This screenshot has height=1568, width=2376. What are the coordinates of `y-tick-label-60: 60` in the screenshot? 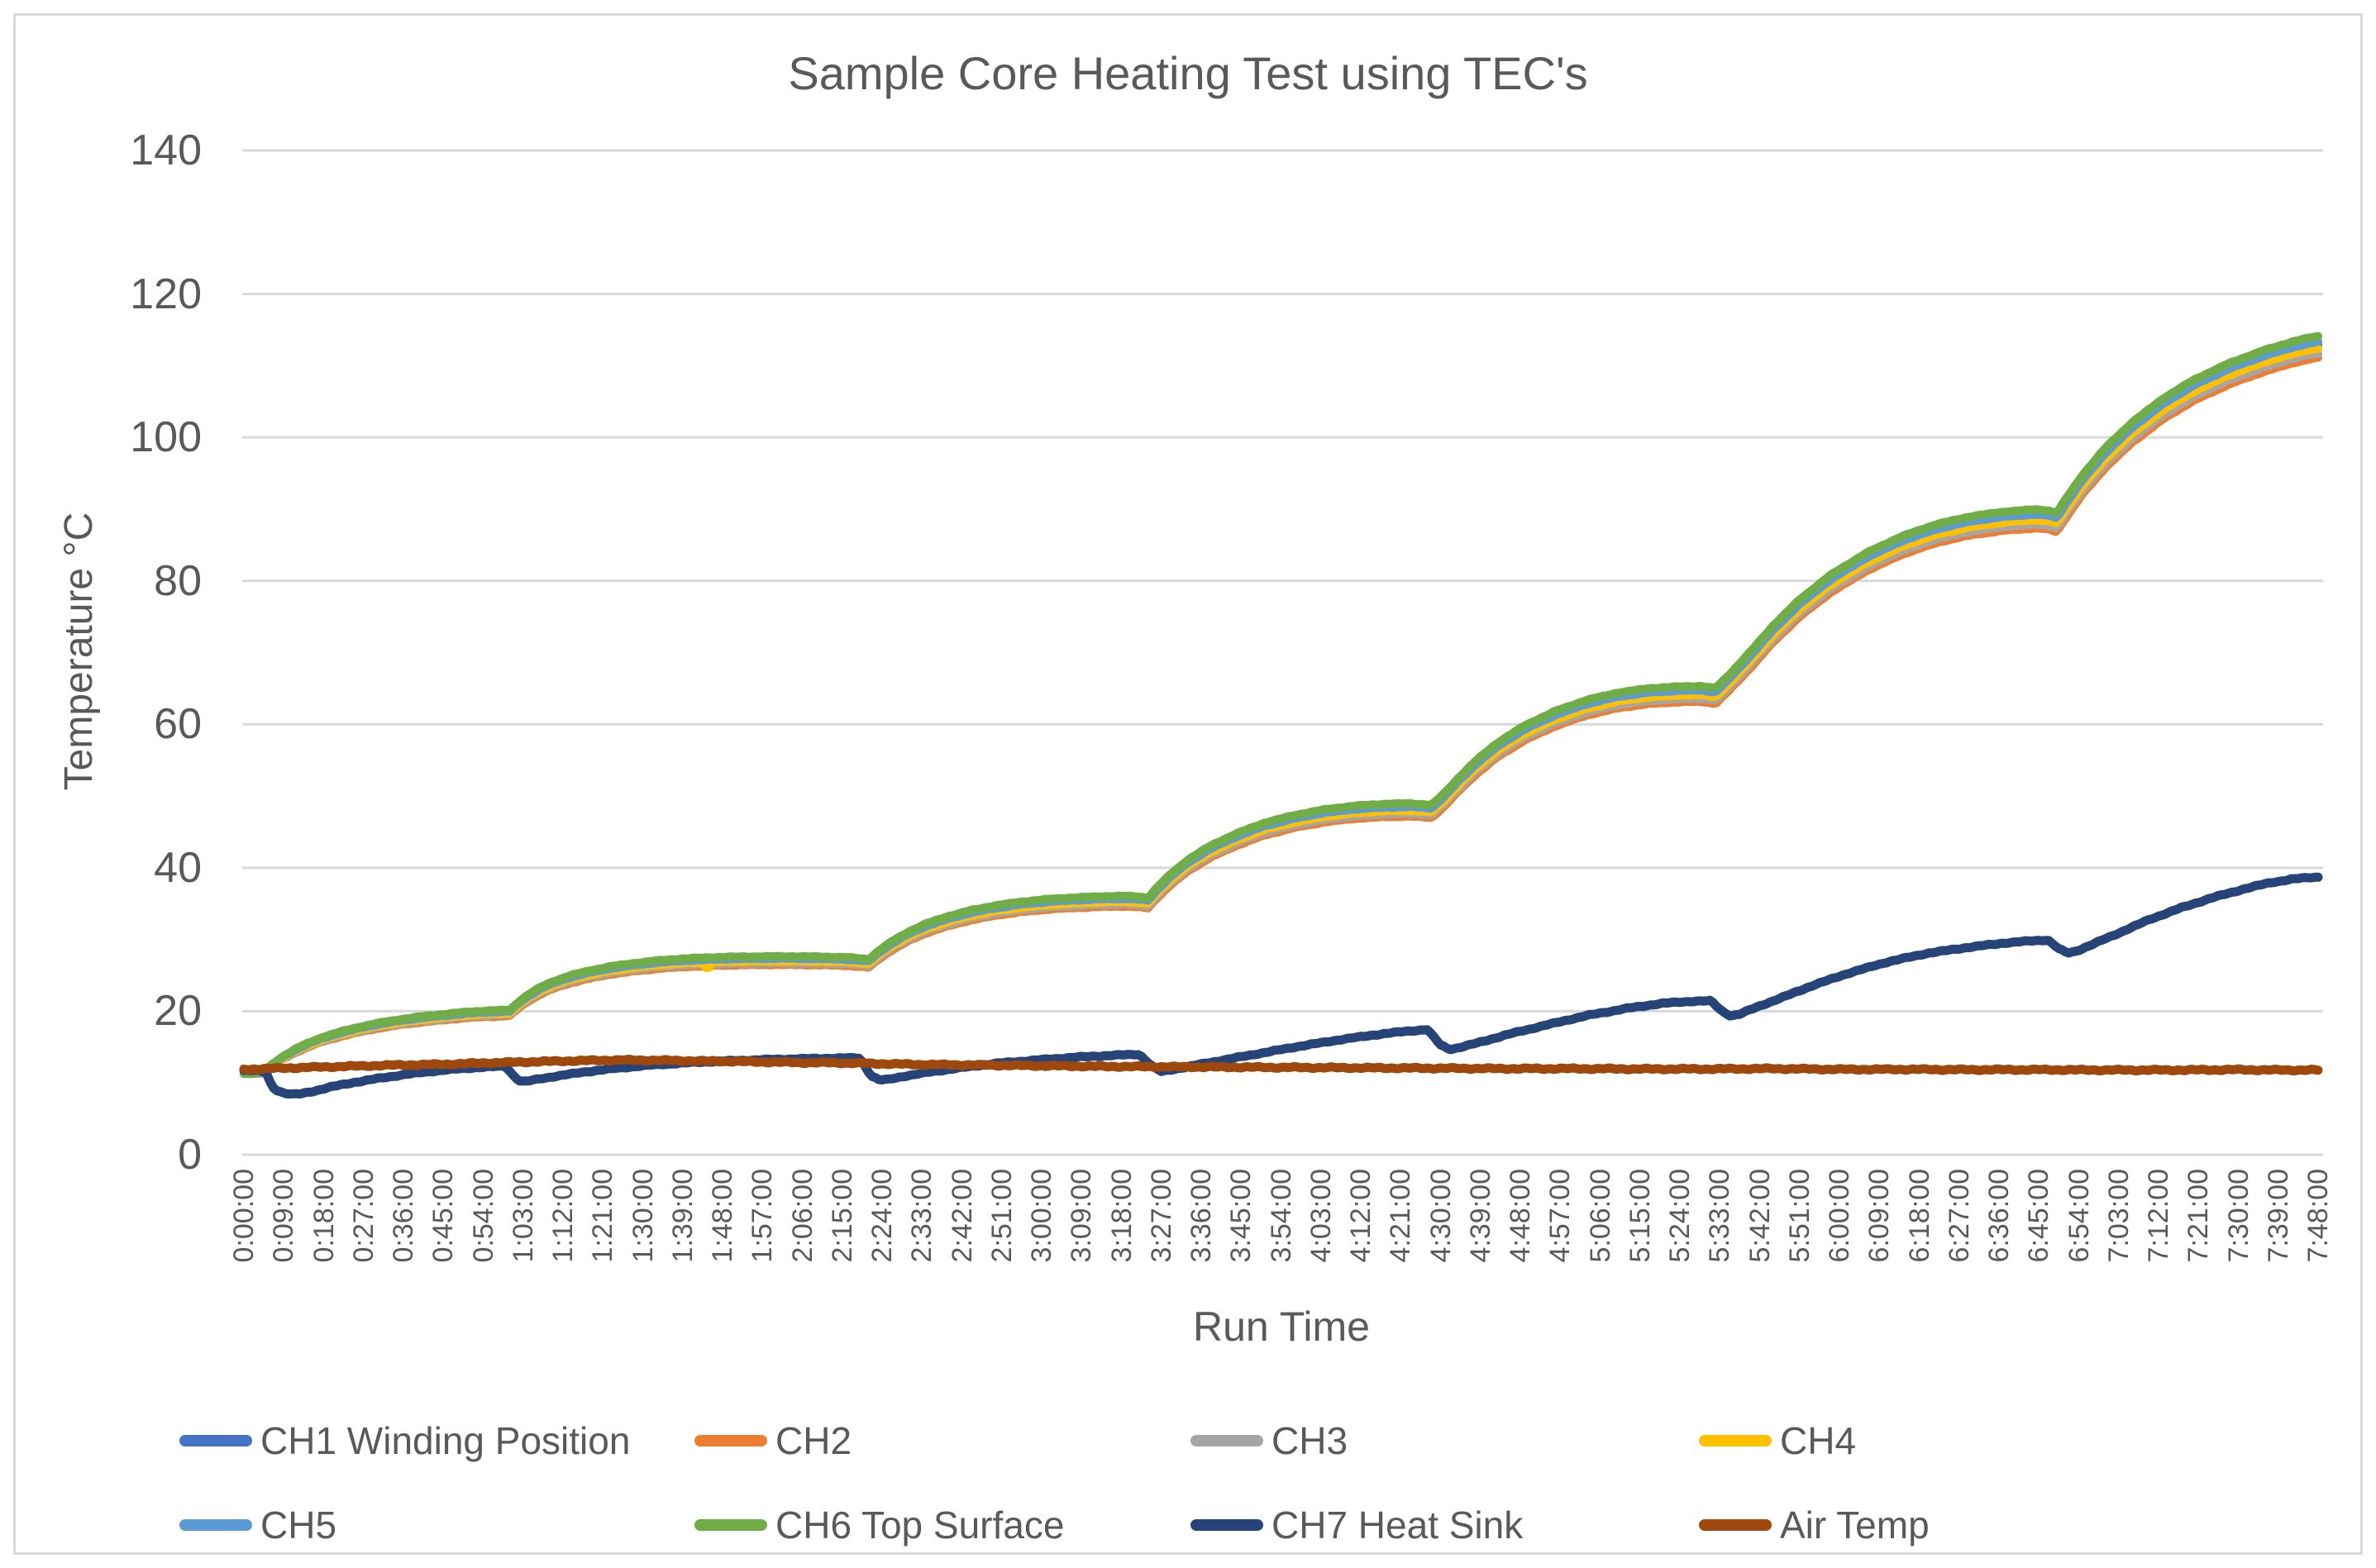 It's located at (178, 724).